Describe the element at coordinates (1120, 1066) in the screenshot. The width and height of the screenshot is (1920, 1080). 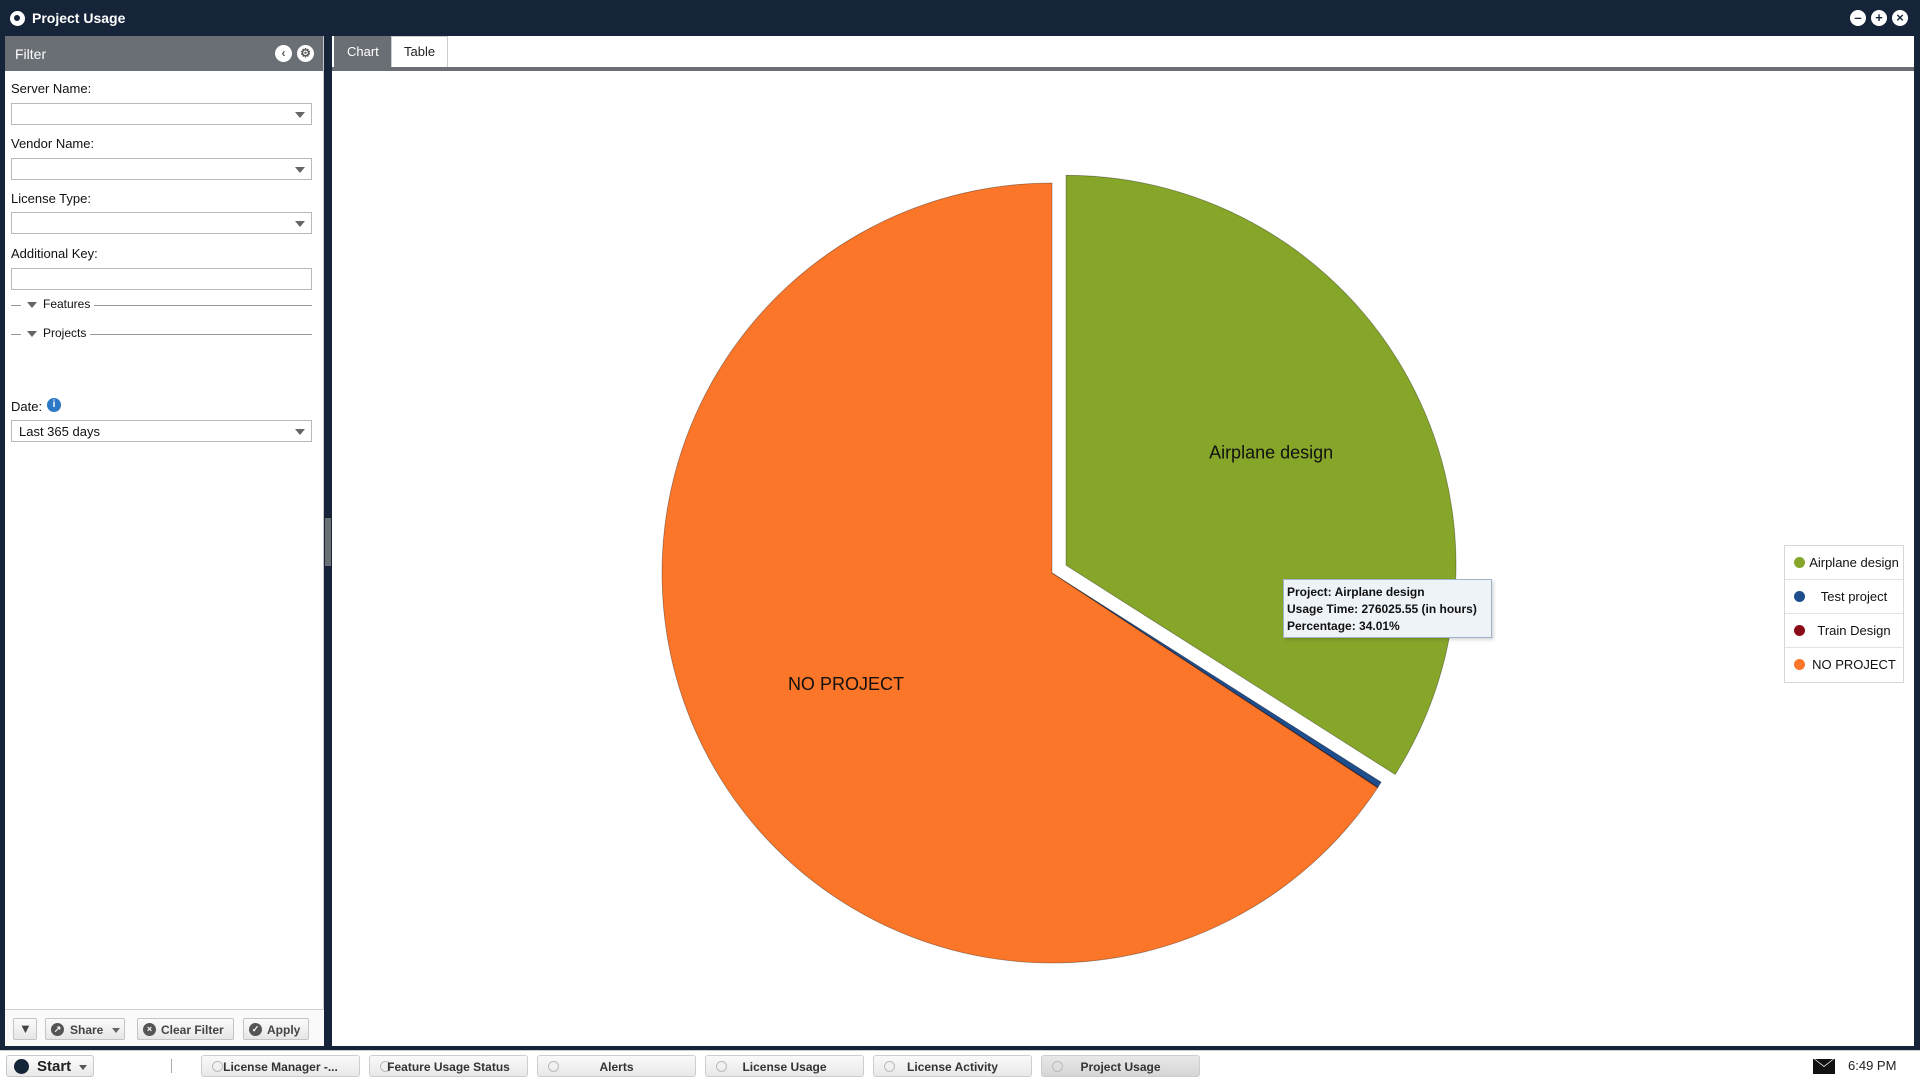
I see `taskbar-item-project-usage: Project Usage` at that location.